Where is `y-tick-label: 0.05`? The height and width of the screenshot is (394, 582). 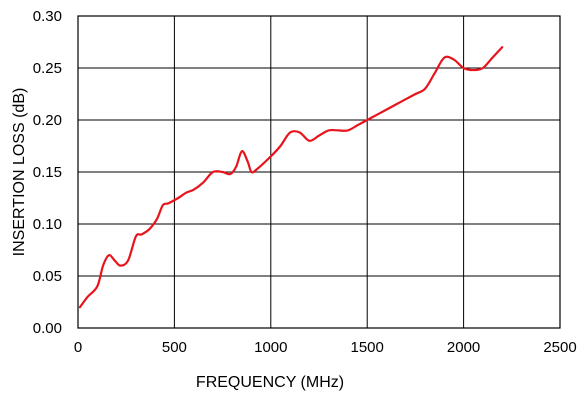
y-tick-label: 0.05 is located at coordinates (47, 276).